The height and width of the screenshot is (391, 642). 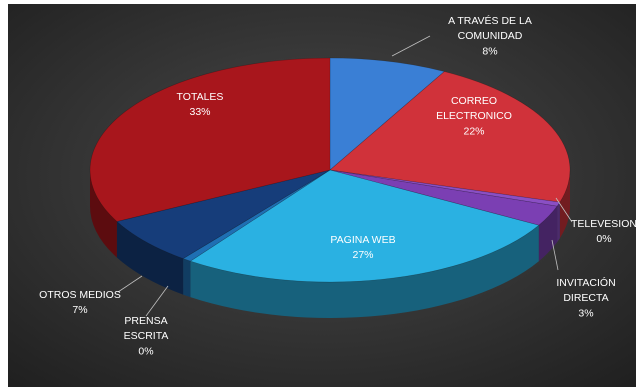 What do you see at coordinates (364, 271) in the screenshot?
I see `pie-side-pagina-web` at bounding box center [364, 271].